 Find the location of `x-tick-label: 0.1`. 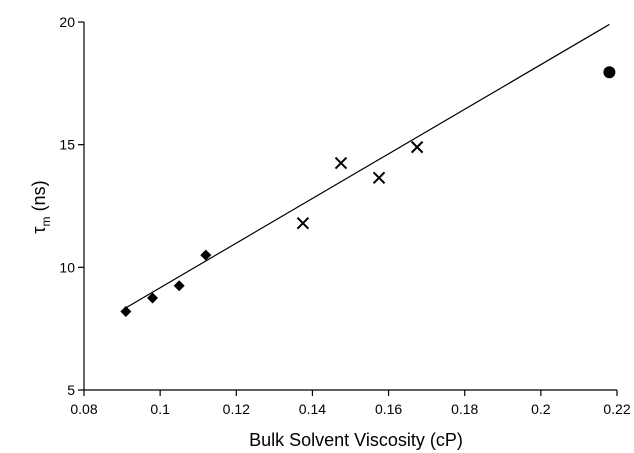

x-tick-label: 0.1 is located at coordinates (160, 409).